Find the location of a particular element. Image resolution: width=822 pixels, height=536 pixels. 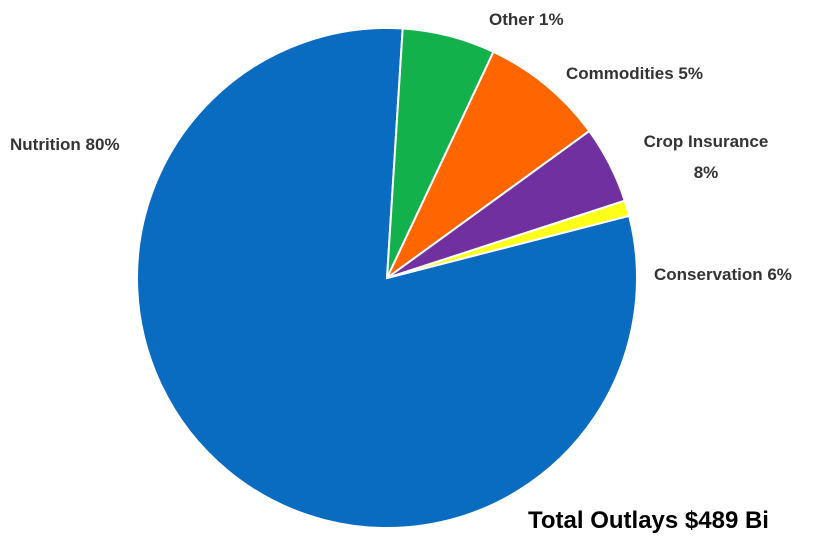

total-outlays-caption: Total Outlays $489 Bi is located at coordinates (648, 520).